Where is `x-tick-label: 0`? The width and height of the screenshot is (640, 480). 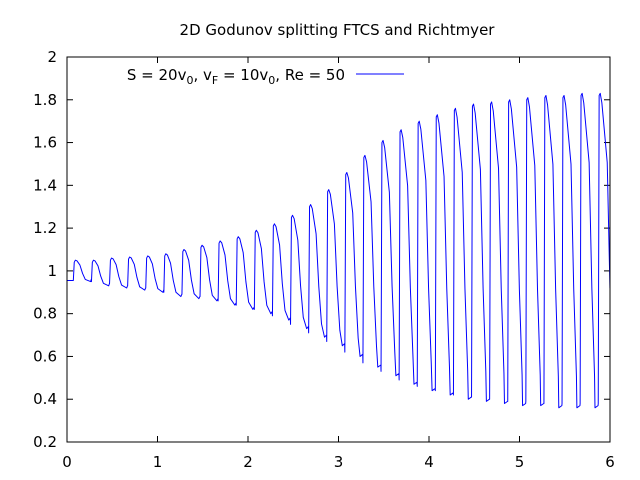 x-tick-label: 0 is located at coordinates (67, 462).